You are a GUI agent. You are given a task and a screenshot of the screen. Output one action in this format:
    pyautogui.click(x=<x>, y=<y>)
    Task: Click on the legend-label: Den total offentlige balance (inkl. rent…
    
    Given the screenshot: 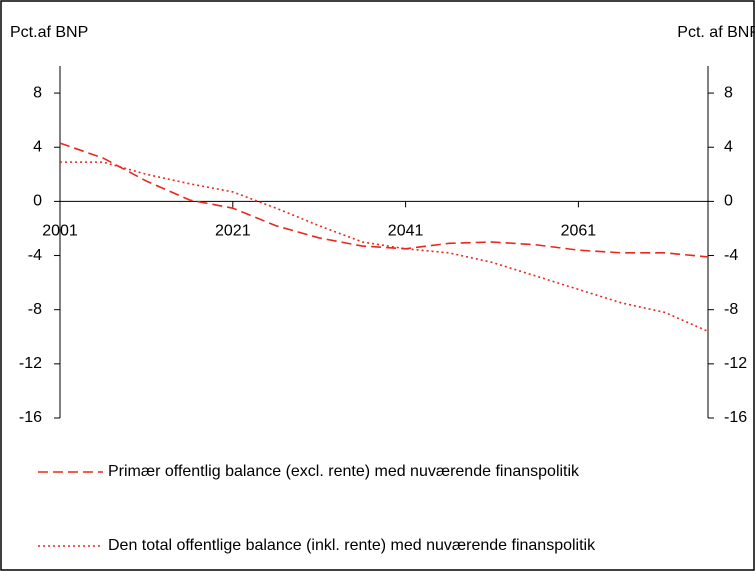 What is the action you would take?
    pyautogui.click(x=352, y=545)
    